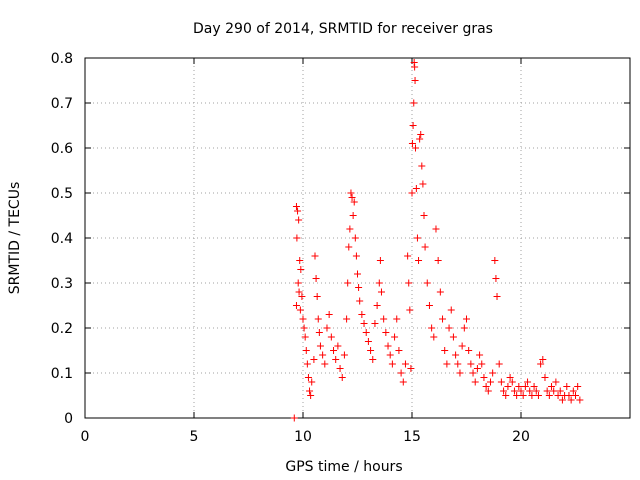  What do you see at coordinates (343, 467) in the screenshot?
I see `x-axis-label: GPS time / hours` at bounding box center [343, 467].